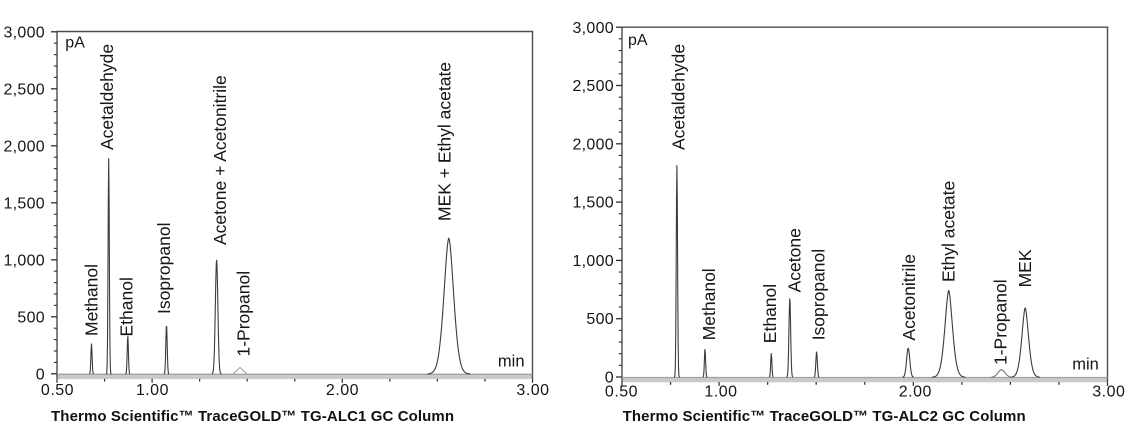 This screenshot has width=1131, height=443. What do you see at coordinates (445, 141) in the screenshot?
I see `svg-text: MEK + Ethyl acetate` at bounding box center [445, 141].